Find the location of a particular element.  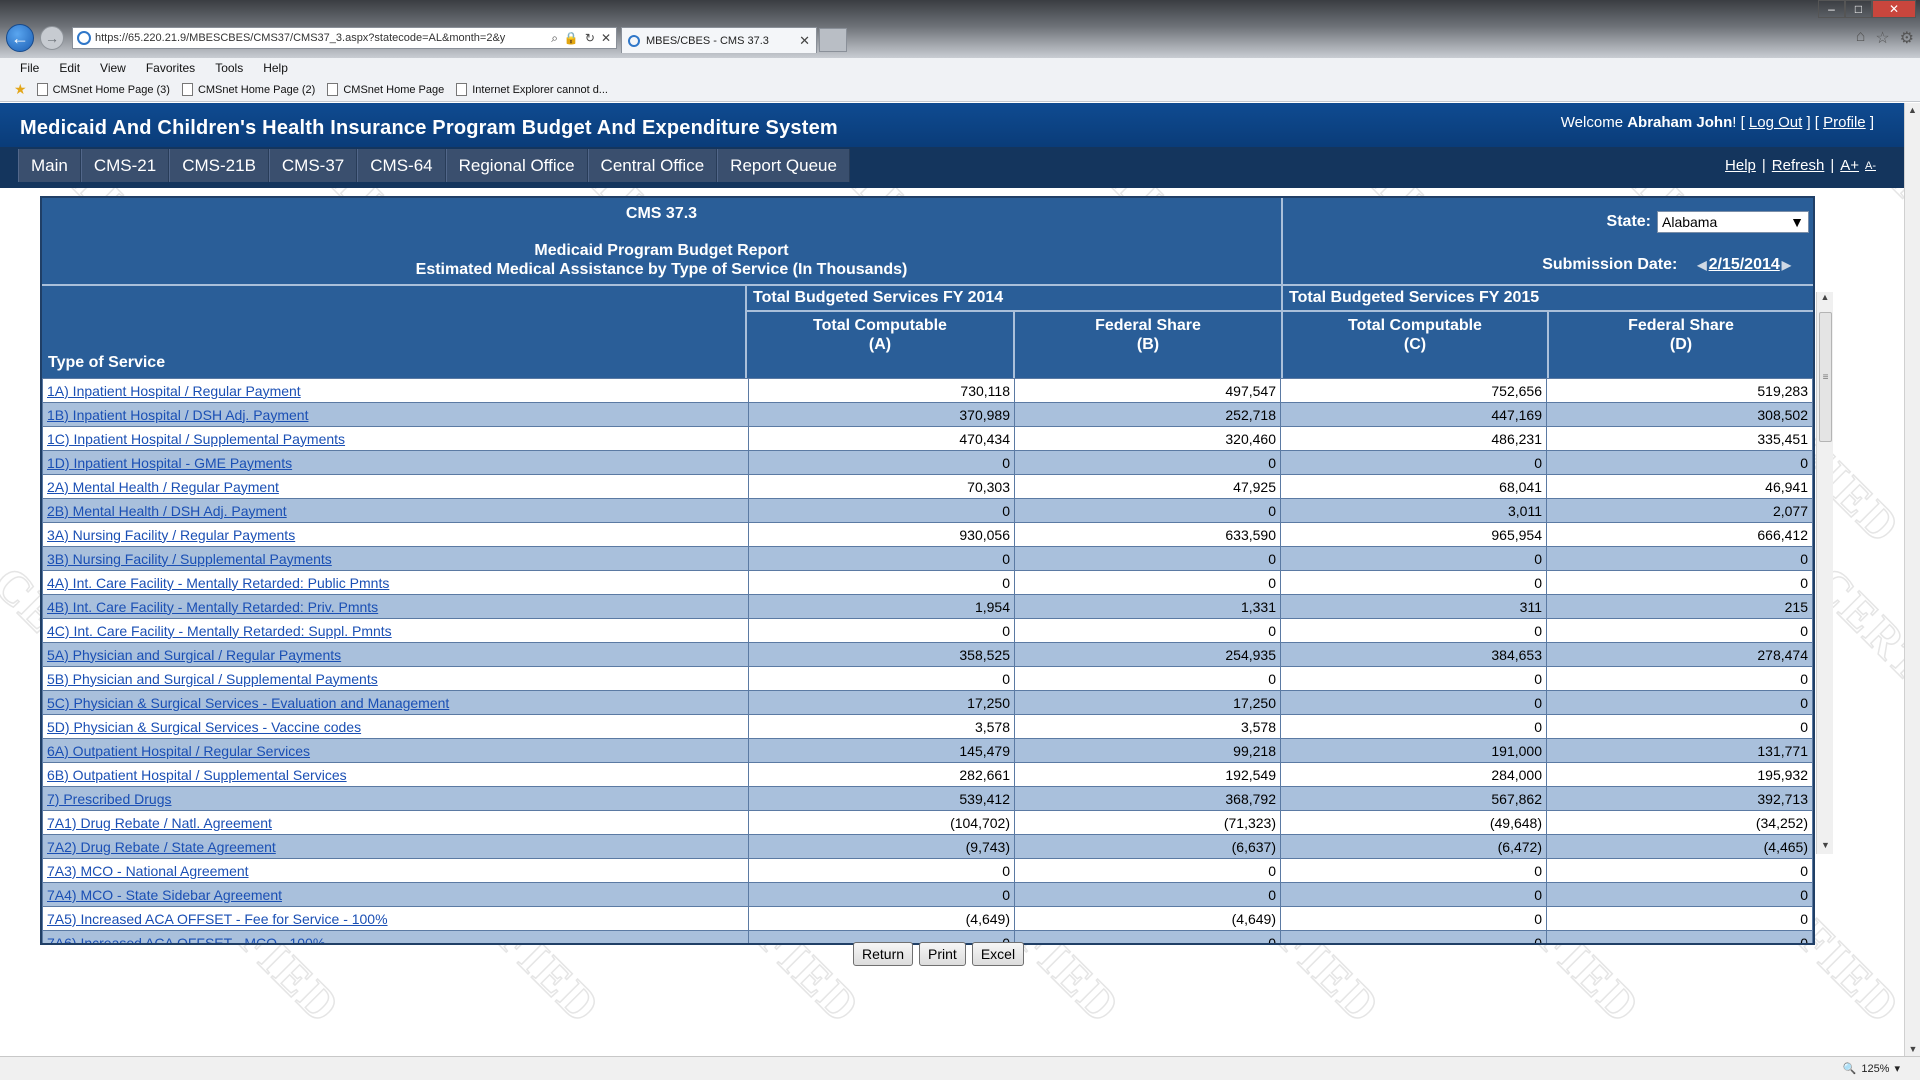

menu-file: File is located at coordinates (30, 68).